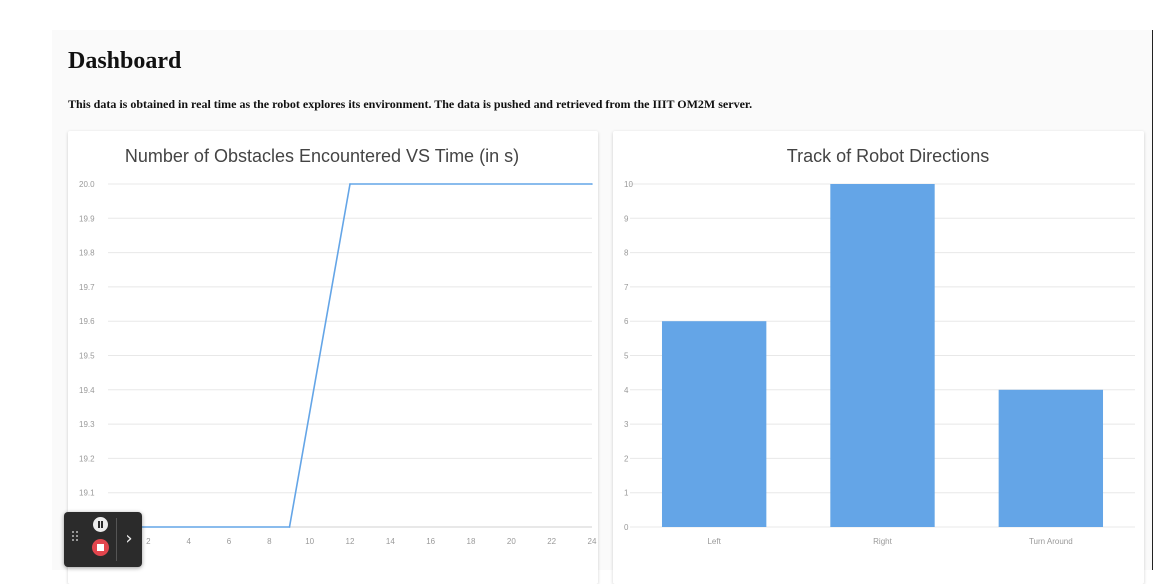  Describe the element at coordinates (551, 541) in the screenshot. I see `x-tick-label: 22` at that location.